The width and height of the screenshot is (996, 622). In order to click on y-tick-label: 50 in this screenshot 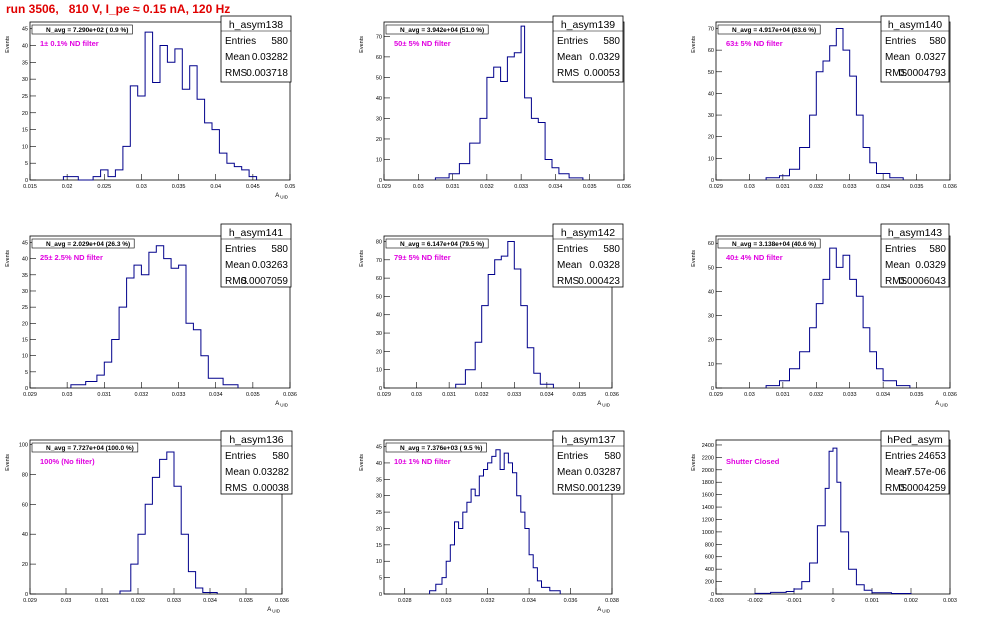, I will do `click(379, 297)`.